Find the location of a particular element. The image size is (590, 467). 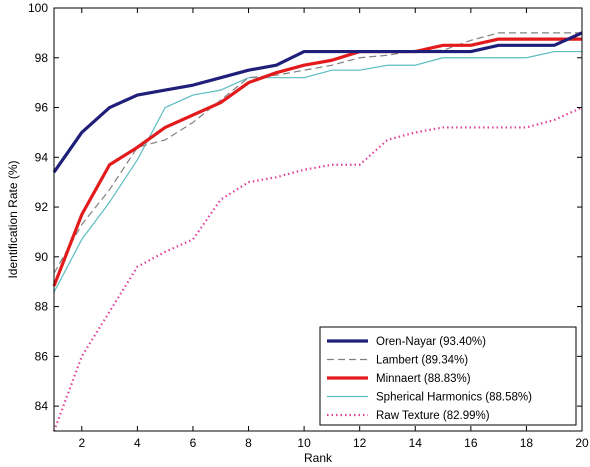

y-tick-label: 100 is located at coordinates (38, 8).